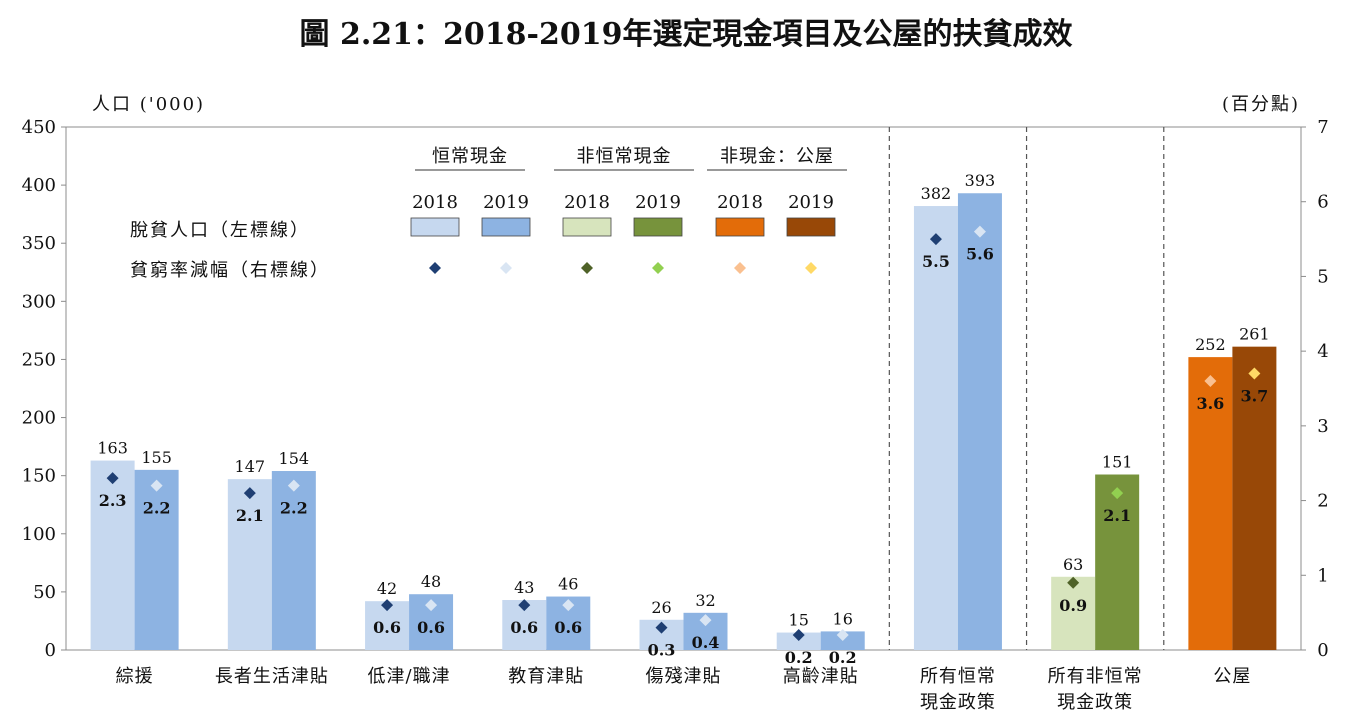  What do you see at coordinates (1117, 462) in the screenshot?
I see `bar-value-label: 151` at bounding box center [1117, 462].